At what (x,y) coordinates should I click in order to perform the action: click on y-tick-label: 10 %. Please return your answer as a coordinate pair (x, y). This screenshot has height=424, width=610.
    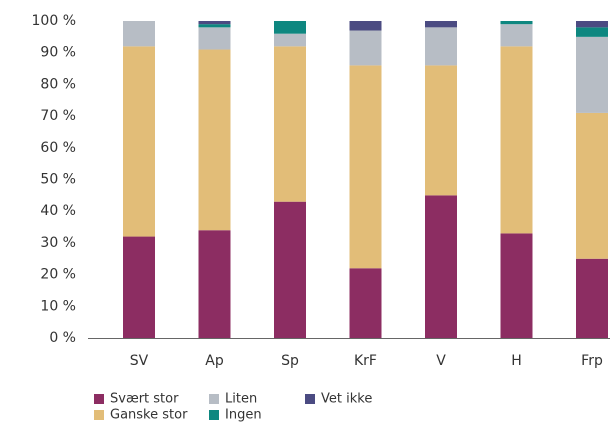
    Looking at the image, I should click on (58, 306).